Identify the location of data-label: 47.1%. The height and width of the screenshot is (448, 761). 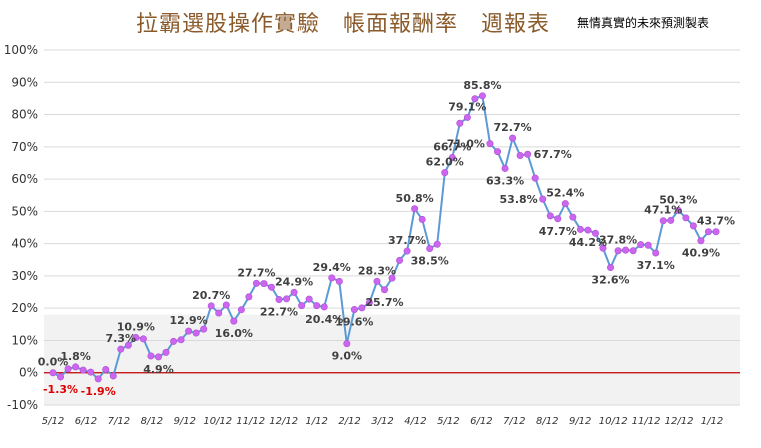
(663, 210).